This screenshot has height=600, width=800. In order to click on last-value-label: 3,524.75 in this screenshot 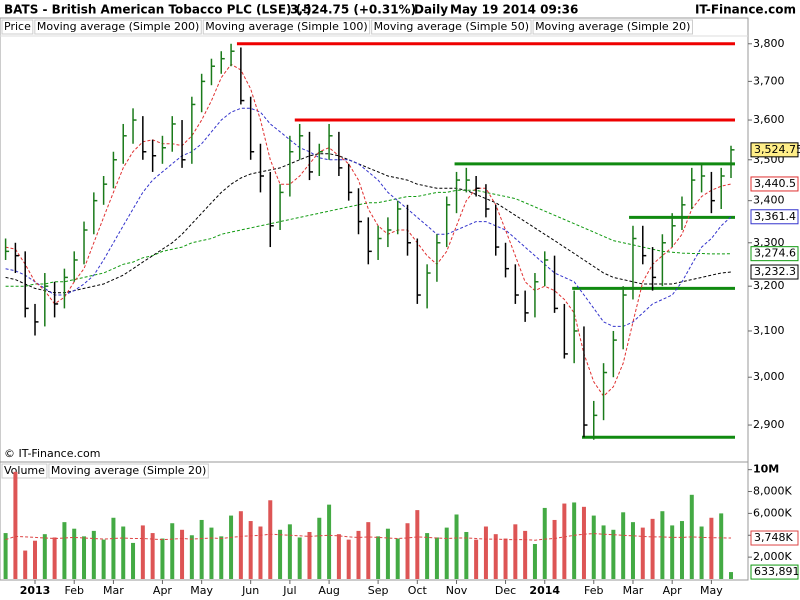, I will do `click(777, 149)`.